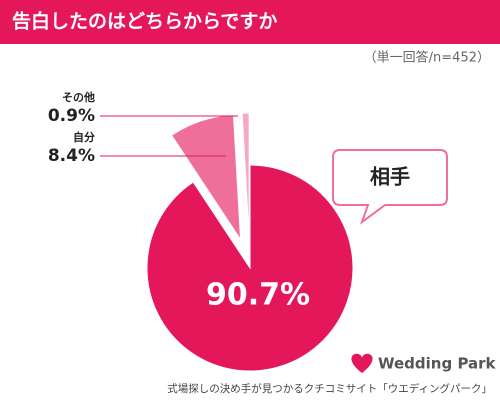  I want to click on callout-bubble, so click(390, 187).